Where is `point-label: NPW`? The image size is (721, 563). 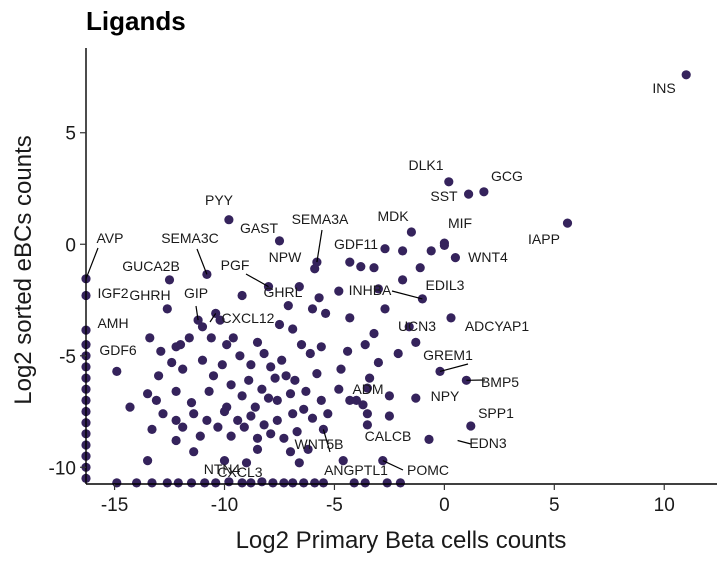
point-label: NPW is located at coordinates (285, 257).